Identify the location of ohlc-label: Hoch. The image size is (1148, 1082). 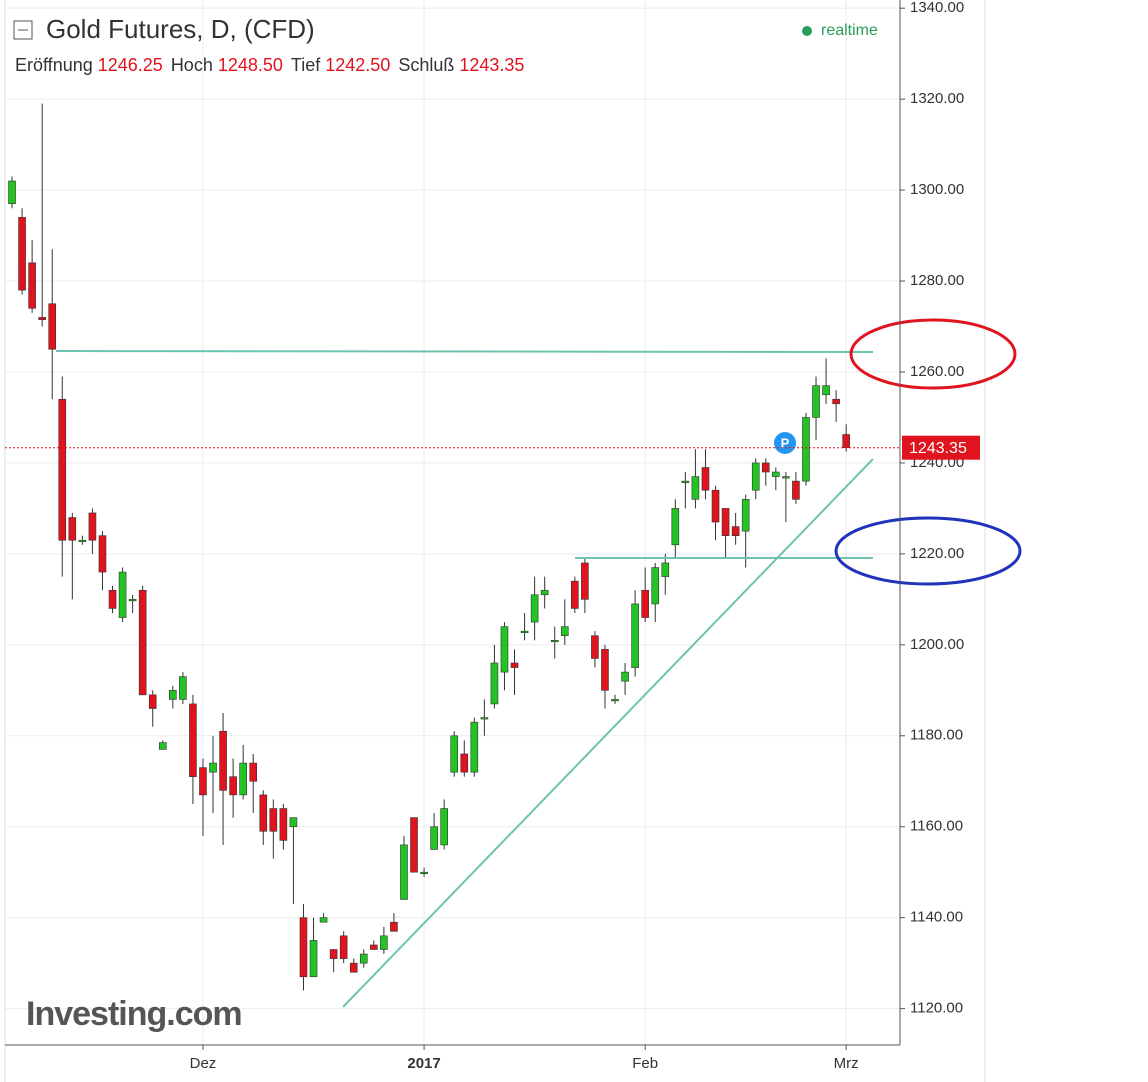
(192, 65).